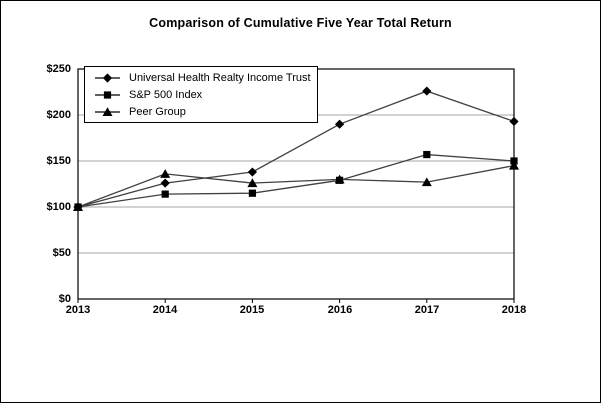 This screenshot has height=403, width=601. Describe the element at coordinates (206, 94) in the screenshot. I see `legend-item-sp500: S&P 500 Index` at that location.